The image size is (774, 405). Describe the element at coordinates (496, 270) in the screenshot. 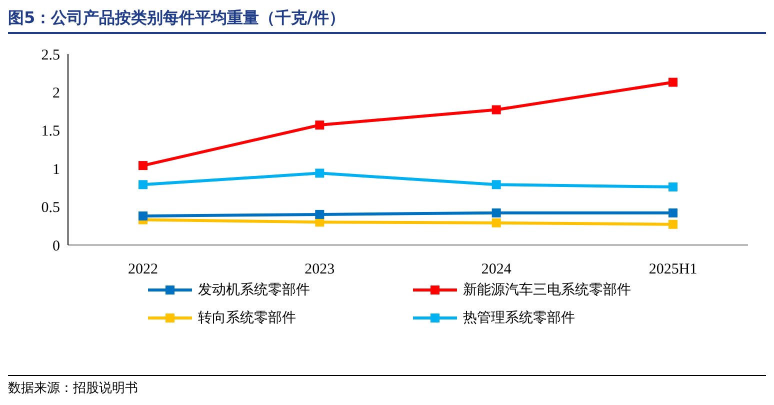

I see `x-tick-label: 2024` at that location.